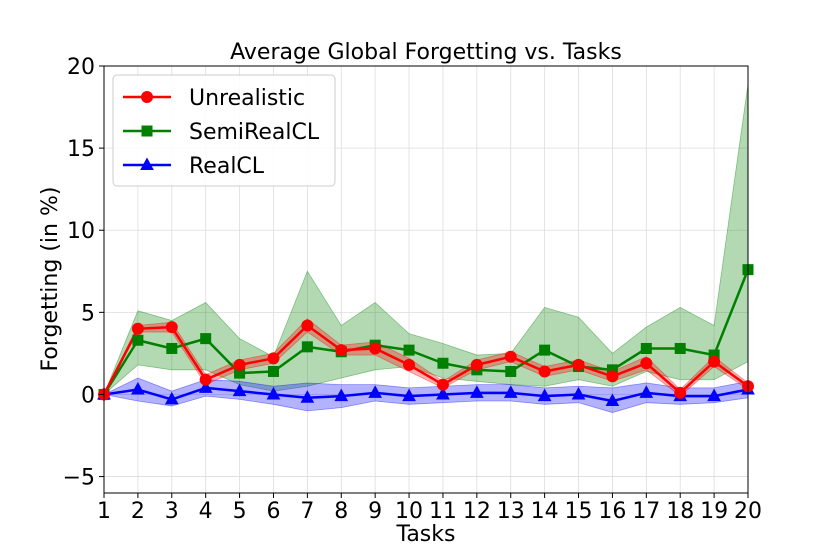 The height and width of the screenshot is (554, 830). Describe the element at coordinates (227, 166) in the screenshot. I see `legend-label: RealCL` at that location.